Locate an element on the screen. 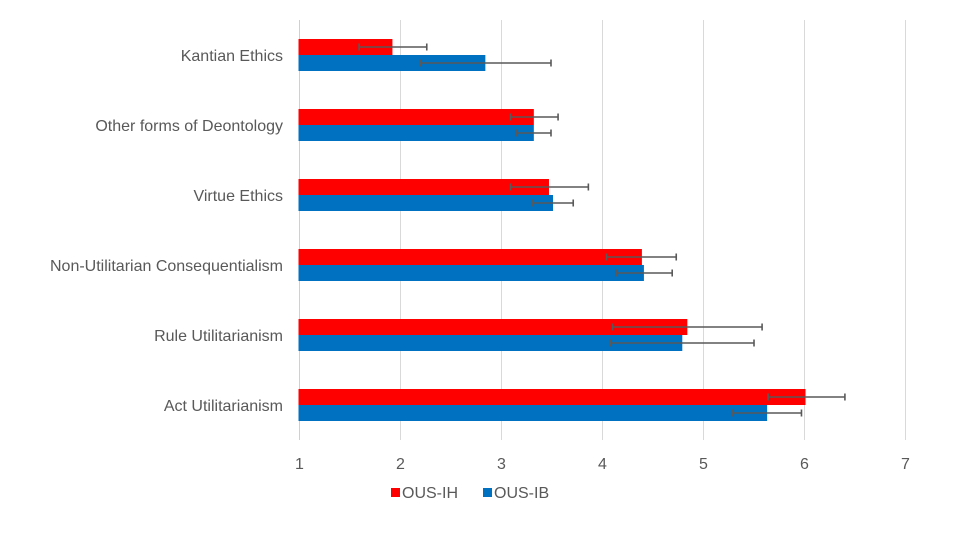 Image resolution: width=972 pixels, height=551 pixels. x-tick-label: 4 is located at coordinates (602, 464).